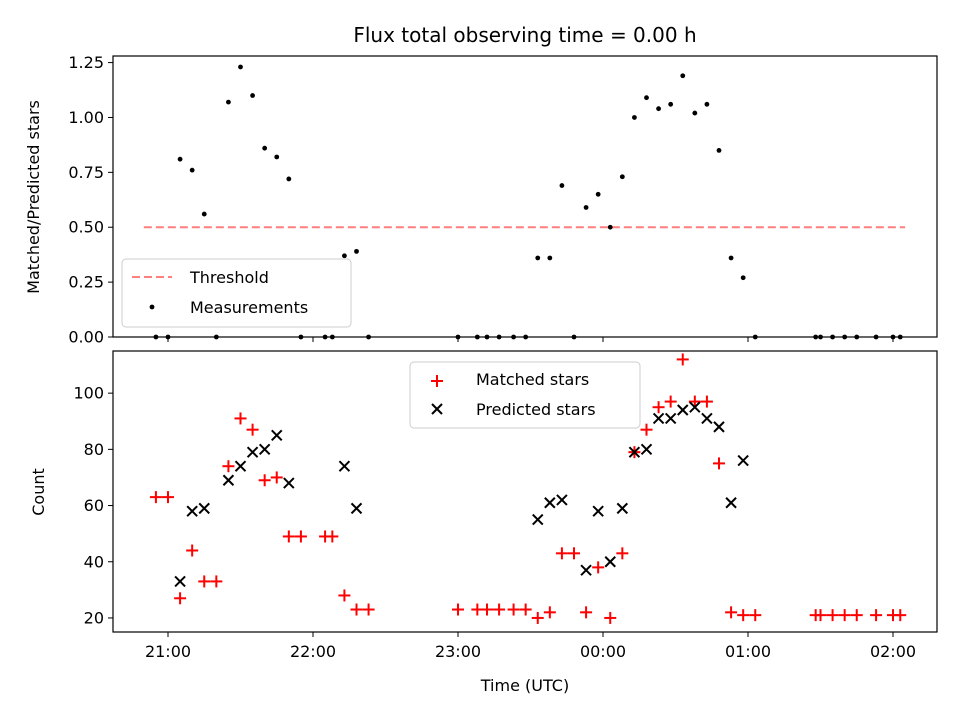 The image size is (960, 720). What do you see at coordinates (536, 409) in the screenshot?
I see `predicted-legend-label: Predicted stars` at bounding box center [536, 409].